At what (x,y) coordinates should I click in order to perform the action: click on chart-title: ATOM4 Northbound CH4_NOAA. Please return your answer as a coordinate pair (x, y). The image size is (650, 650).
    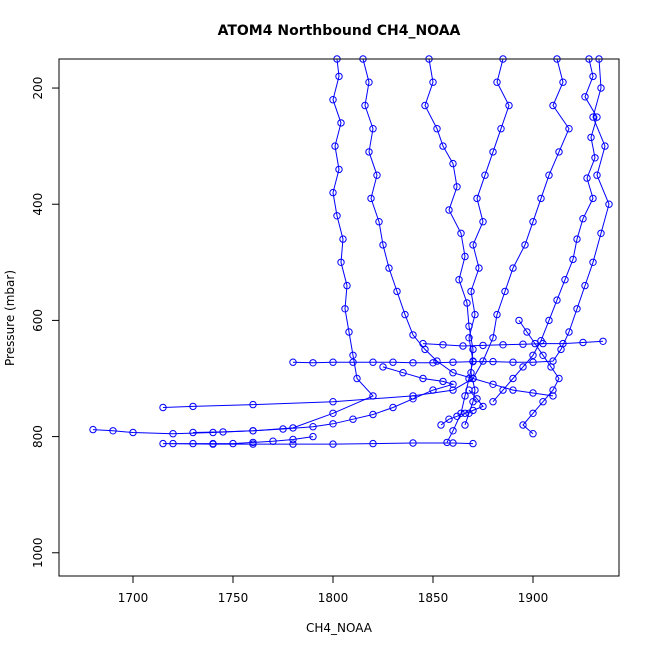
    Looking at the image, I should click on (339, 31).